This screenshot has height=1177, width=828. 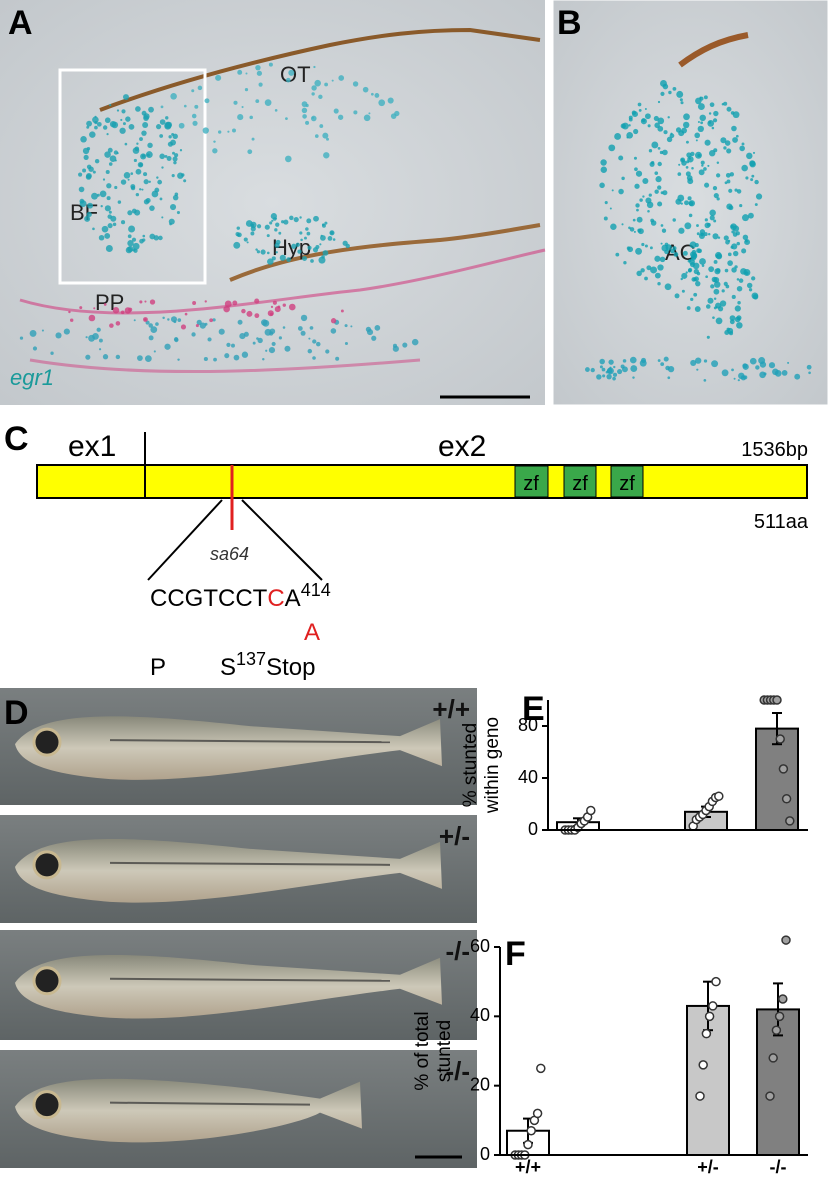 What do you see at coordinates (457, 951) in the screenshot?
I see `genotype-label: -/-` at bounding box center [457, 951].